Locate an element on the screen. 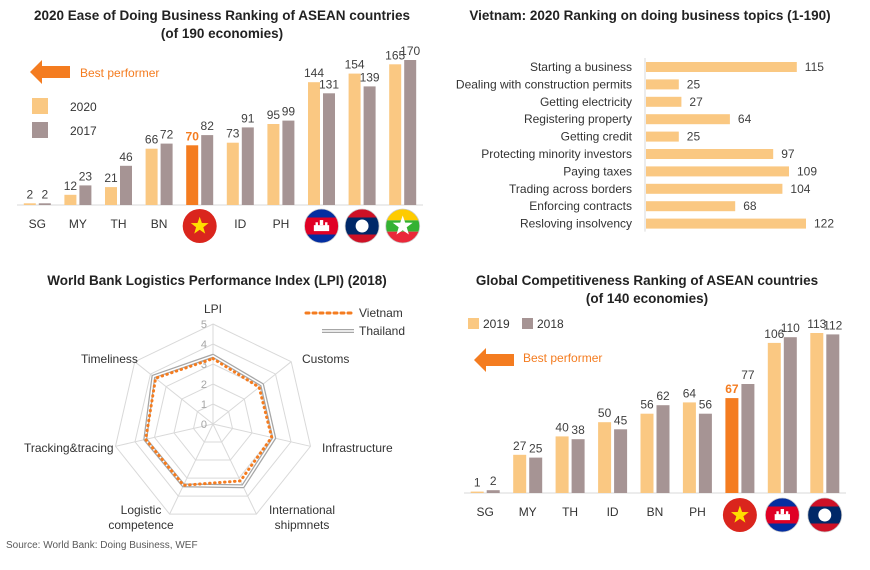  axis-label-line: Infrastructure is located at coordinates (357, 448).